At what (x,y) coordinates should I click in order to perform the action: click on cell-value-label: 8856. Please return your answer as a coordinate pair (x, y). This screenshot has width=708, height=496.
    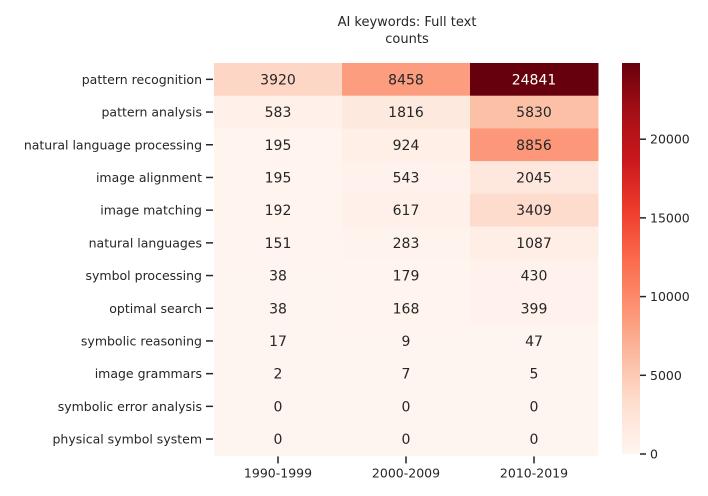
    Looking at the image, I should click on (534, 146).